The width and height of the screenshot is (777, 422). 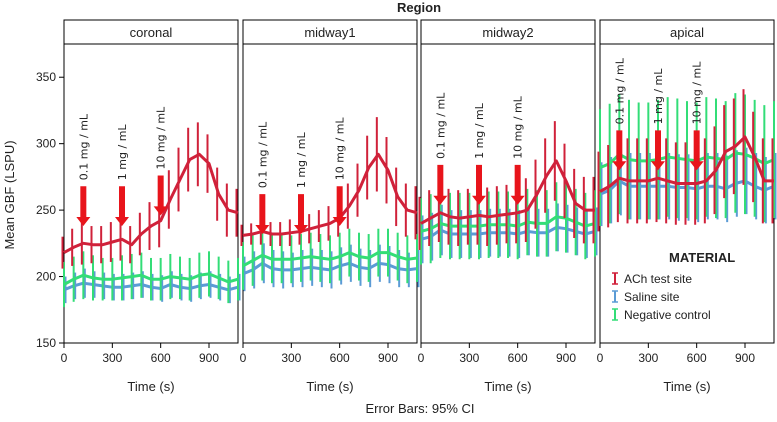 I want to click on y-tick-label: 300, so click(x=46, y=144).